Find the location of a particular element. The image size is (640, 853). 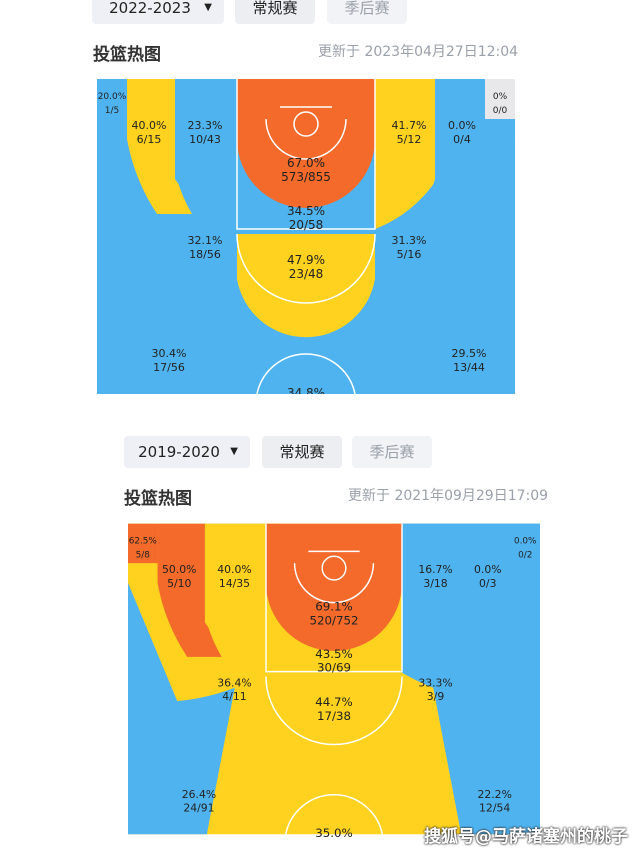

zone-made-left-corner: 1/5 is located at coordinates (112, 111).